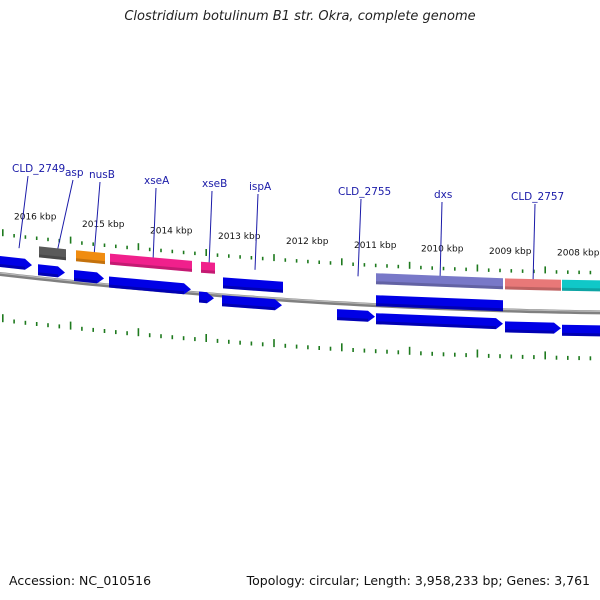 The image size is (600, 600). I want to click on gene-label-dxs: dxs, so click(443, 195).